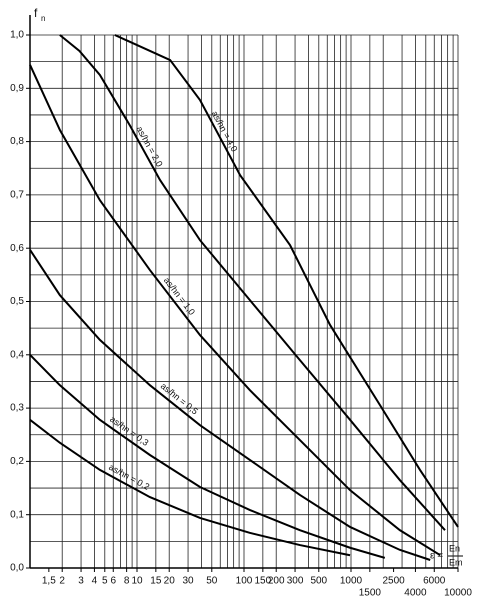  What do you see at coordinates (179, 296) in the screenshot?
I see `series-label: as/hn = 1,0` at bounding box center [179, 296].